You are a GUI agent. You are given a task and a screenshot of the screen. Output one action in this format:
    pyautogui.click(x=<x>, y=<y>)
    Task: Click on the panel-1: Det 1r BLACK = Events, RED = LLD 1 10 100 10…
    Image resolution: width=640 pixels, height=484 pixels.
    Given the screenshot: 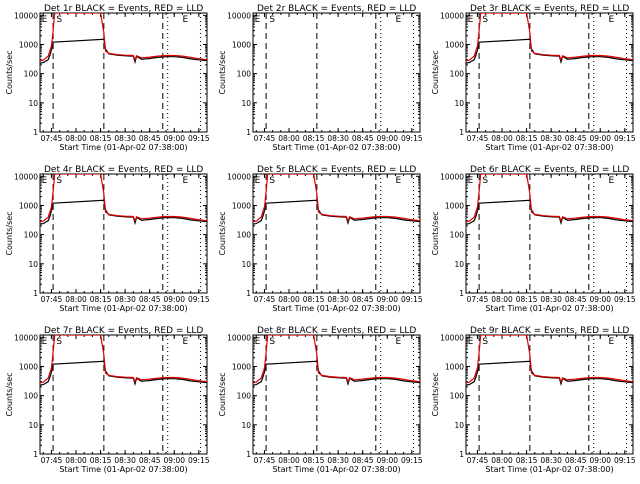 What is the action you would take?
    pyautogui.click(x=107, y=78)
    